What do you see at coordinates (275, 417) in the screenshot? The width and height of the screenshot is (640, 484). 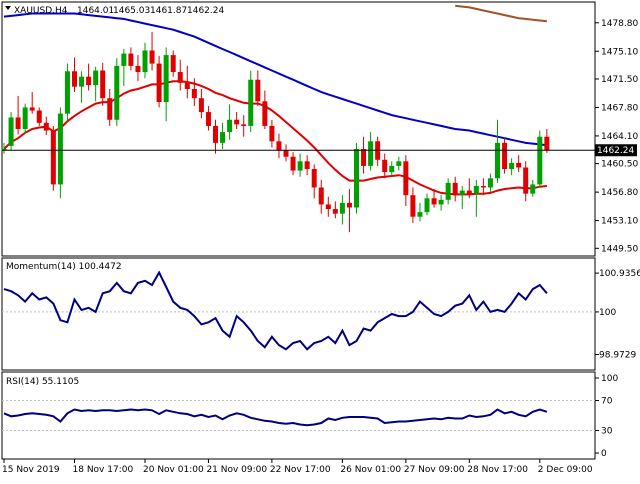 I see `rsi-line` at bounding box center [275, 417].